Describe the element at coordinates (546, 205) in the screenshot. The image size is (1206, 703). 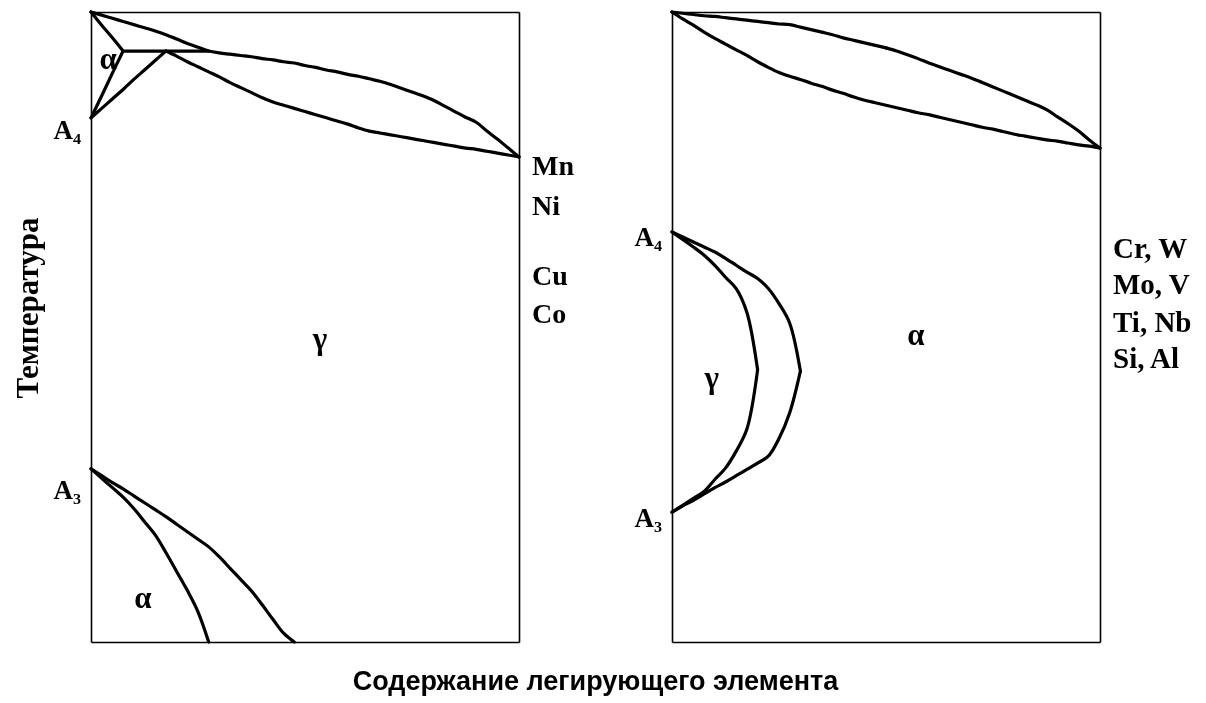
I see `text: Ni` at that location.